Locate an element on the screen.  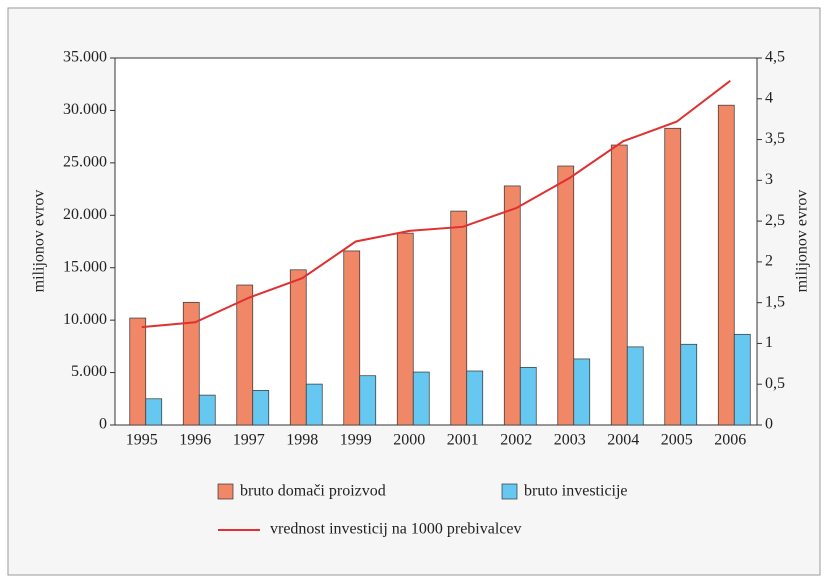
y-tick-label: 20.000 is located at coordinates (85, 214).